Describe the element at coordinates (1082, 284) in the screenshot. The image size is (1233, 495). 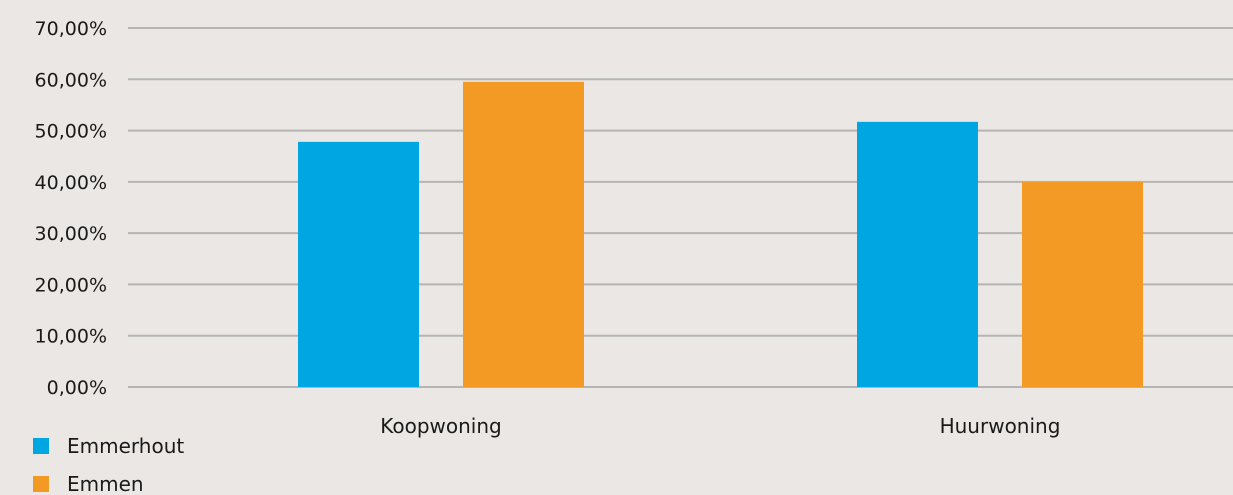
I see `bar-emmen-huurwoning` at that location.